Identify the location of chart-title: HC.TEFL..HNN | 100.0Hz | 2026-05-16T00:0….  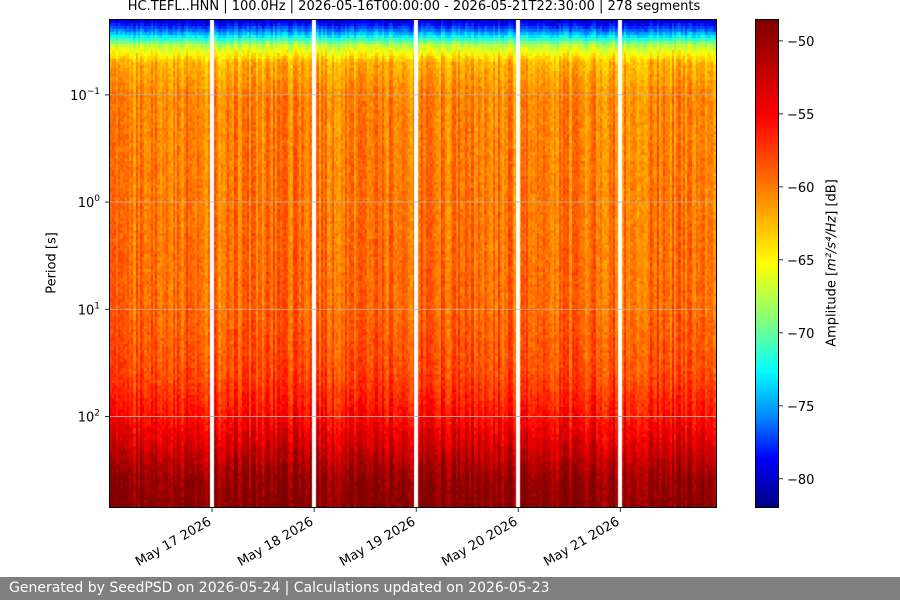
(414, 7).